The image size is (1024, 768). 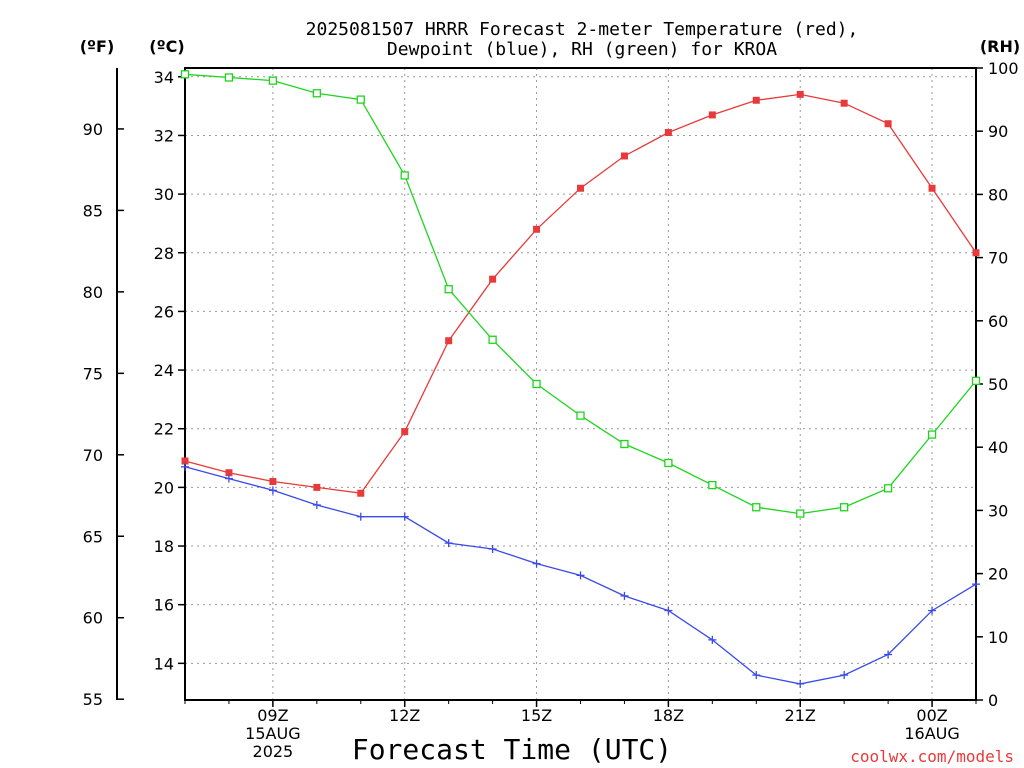 I want to click on x-tick-label: 18Z, so click(x=668, y=715).